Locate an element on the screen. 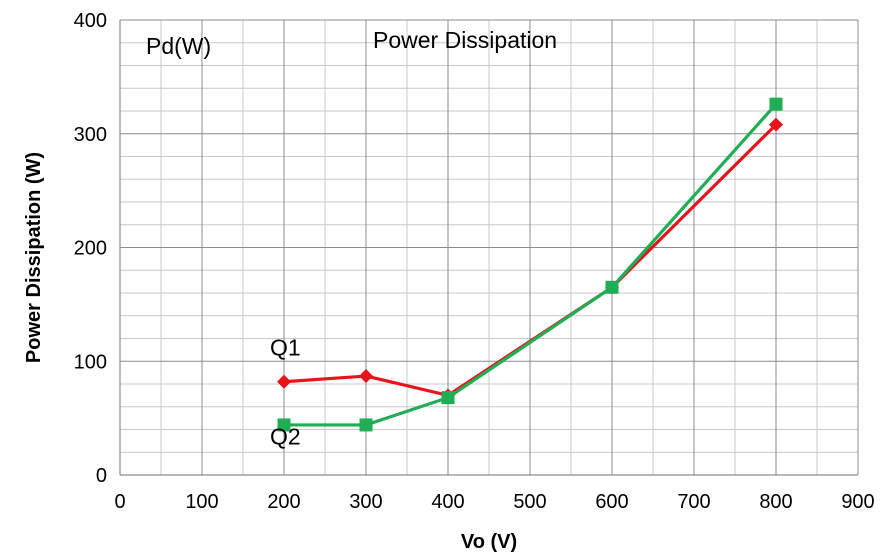 This screenshot has height=560, width=896. y-tick-label: 0 is located at coordinates (101, 476).